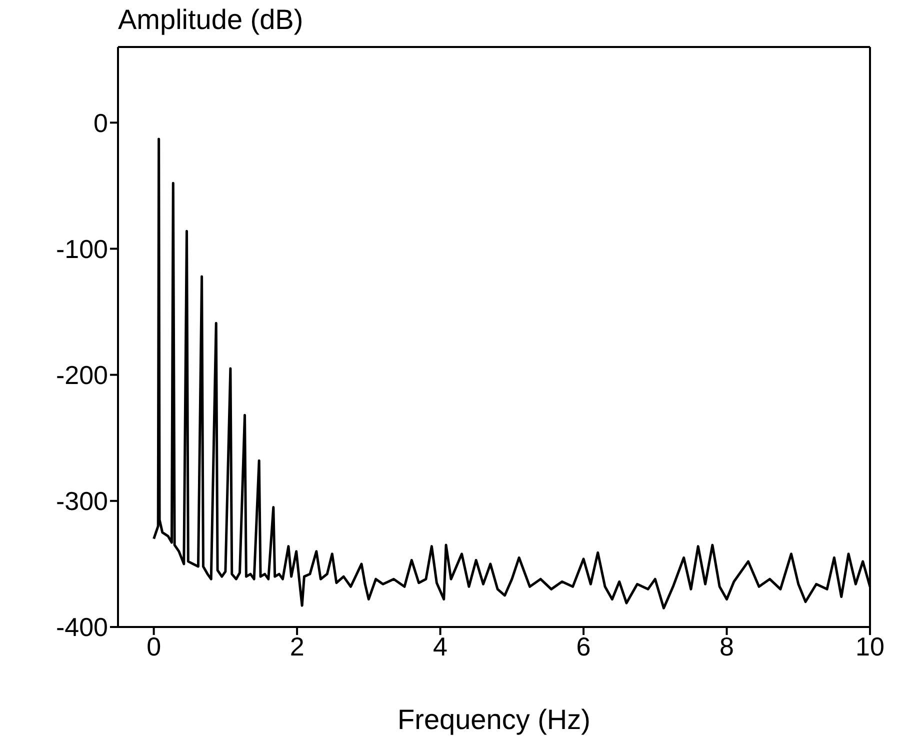  I want to click on x-tick-label: 6, so click(583, 646).